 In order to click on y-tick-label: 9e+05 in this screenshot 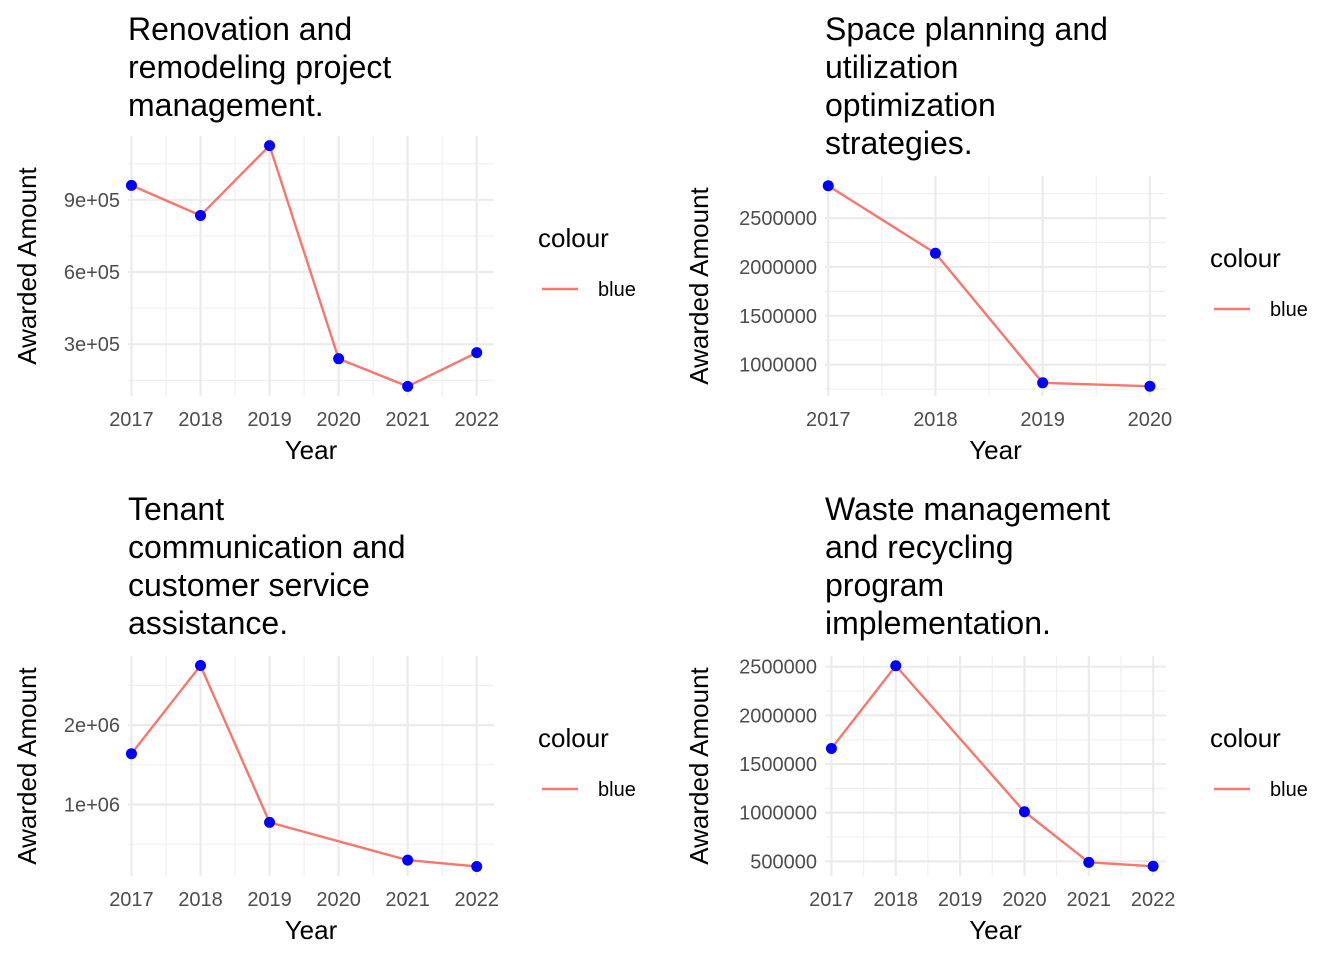, I will do `click(92, 201)`.